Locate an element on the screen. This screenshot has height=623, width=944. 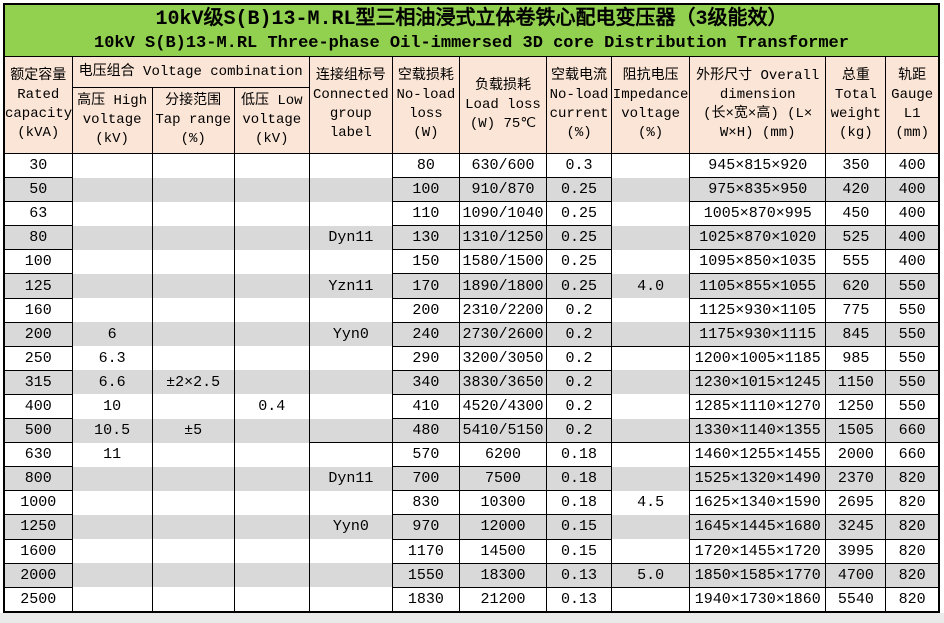
cell-noload: 340 is located at coordinates (425, 382).